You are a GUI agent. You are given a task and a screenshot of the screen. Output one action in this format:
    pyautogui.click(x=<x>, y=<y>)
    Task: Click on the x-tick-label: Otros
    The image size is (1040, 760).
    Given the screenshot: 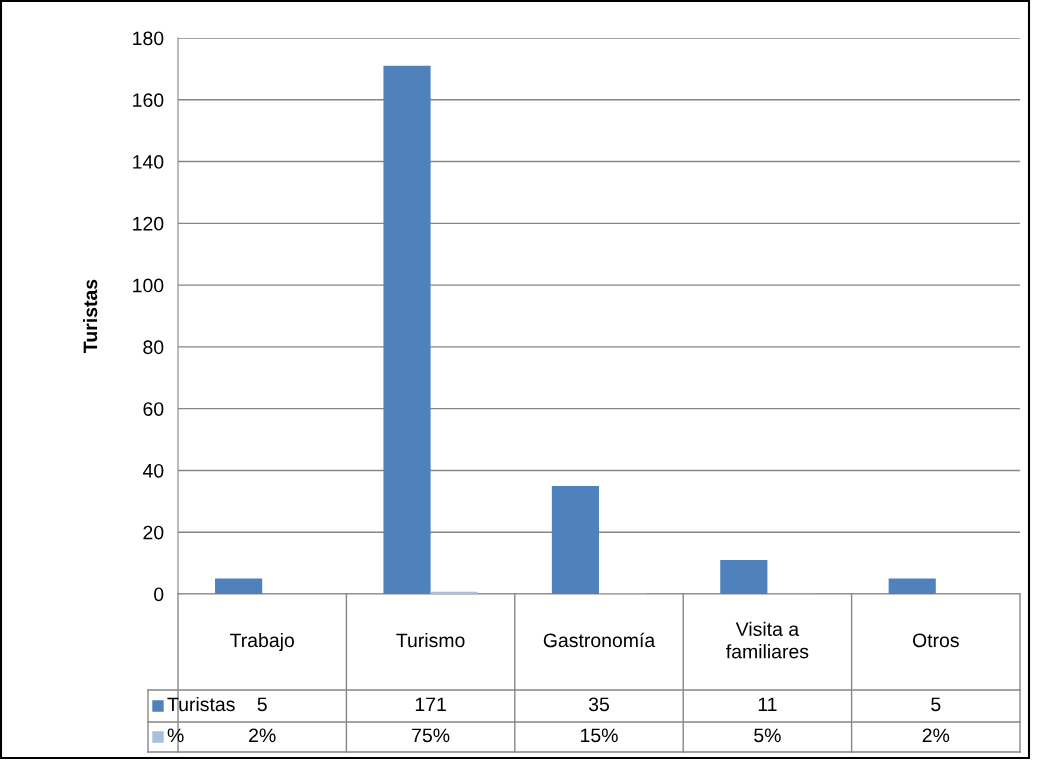 What is the action you would take?
    pyautogui.click(x=935, y=640)
    